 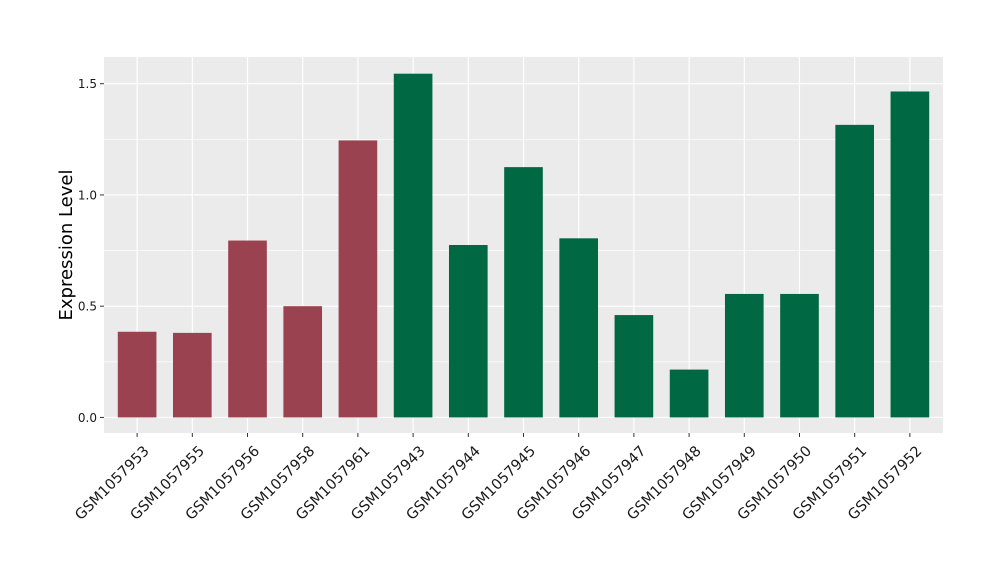 I want to click on y-tick-label: 1.5, so click(x=87, y=84).